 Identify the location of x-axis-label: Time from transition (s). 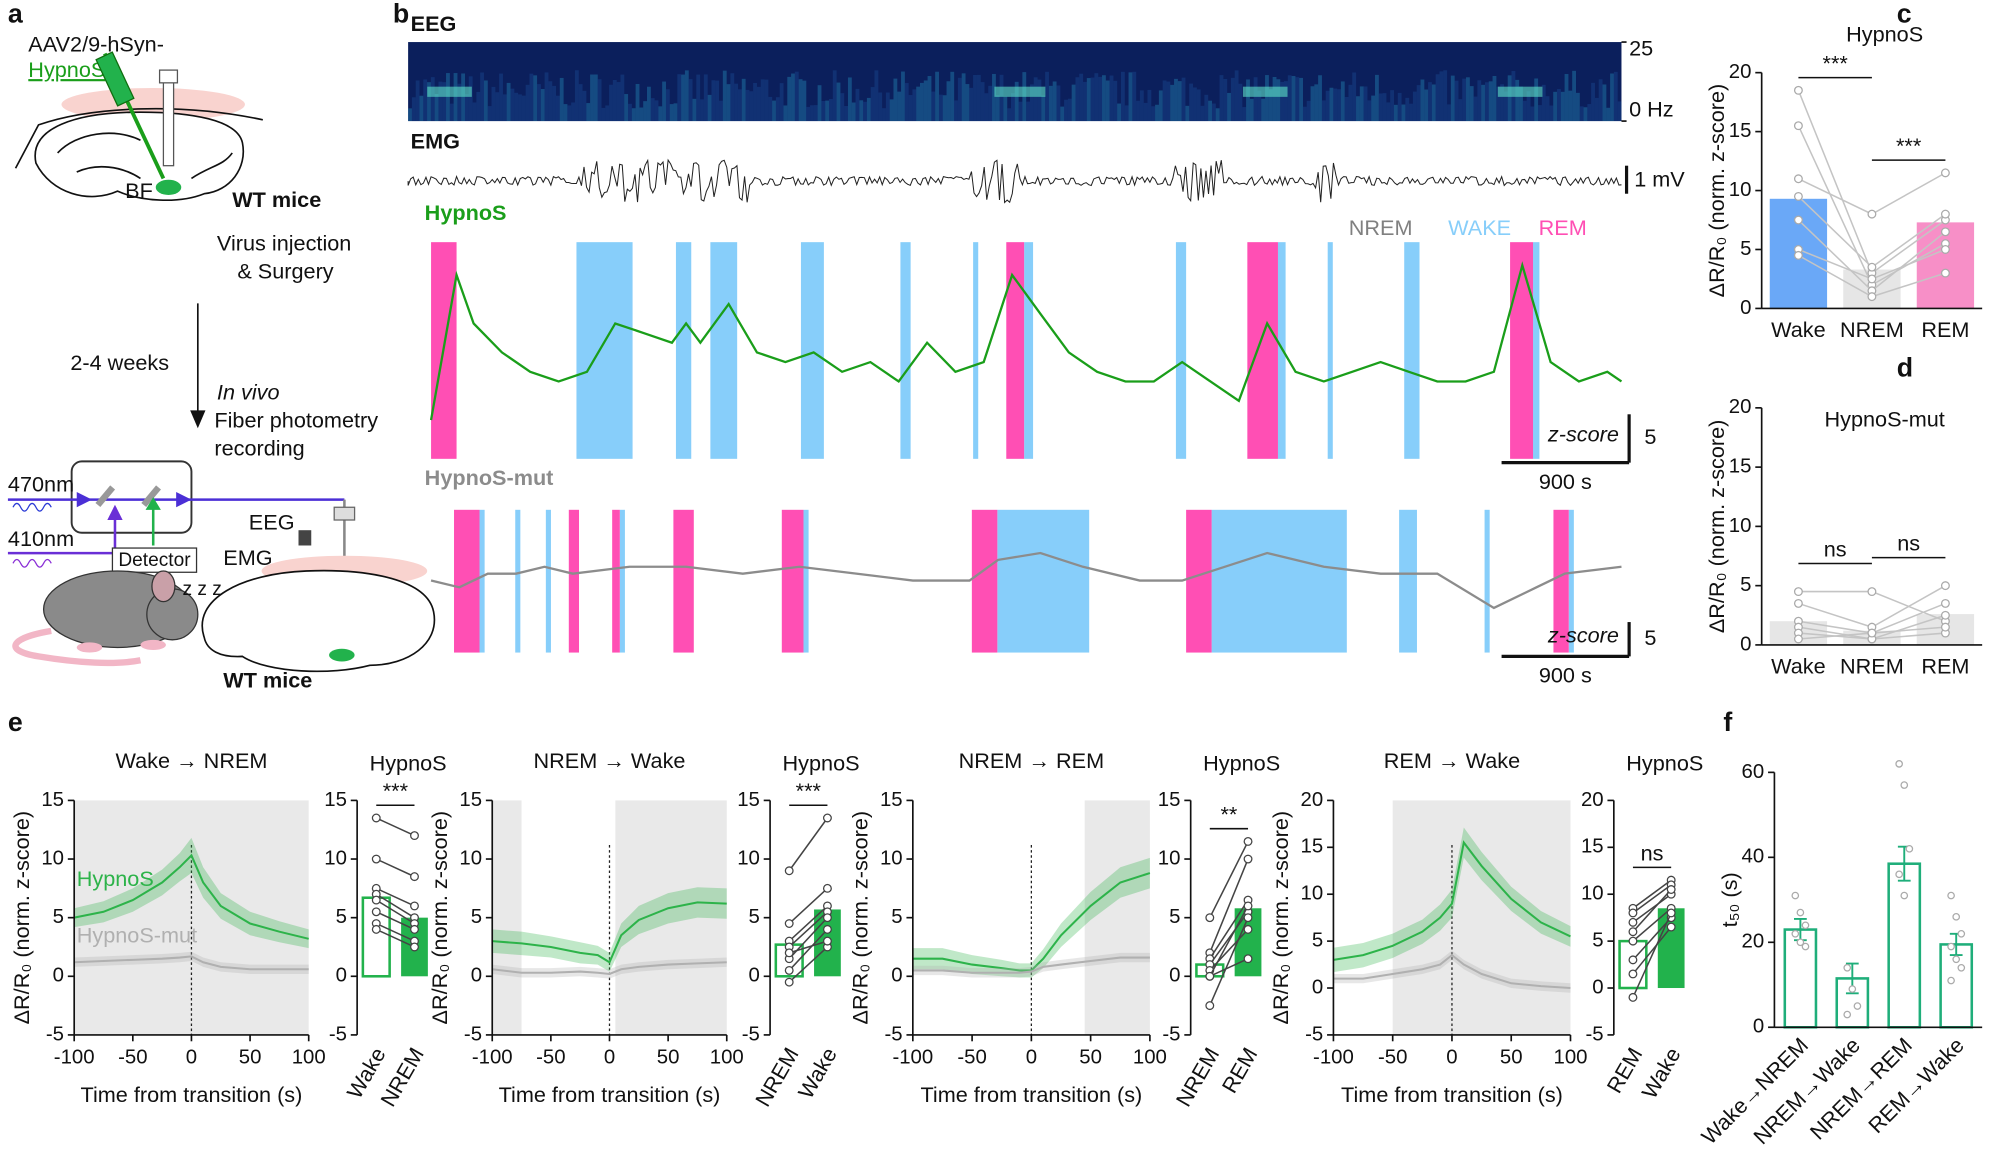
(1031, 1094).